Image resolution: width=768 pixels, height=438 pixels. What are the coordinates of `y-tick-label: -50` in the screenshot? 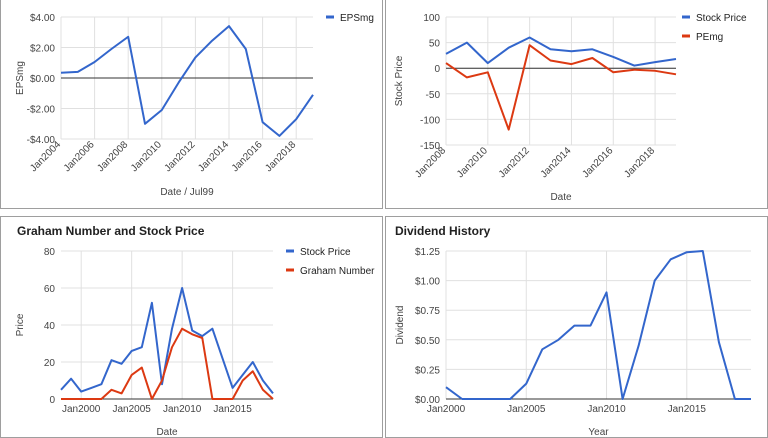 It's located at (433, 95).